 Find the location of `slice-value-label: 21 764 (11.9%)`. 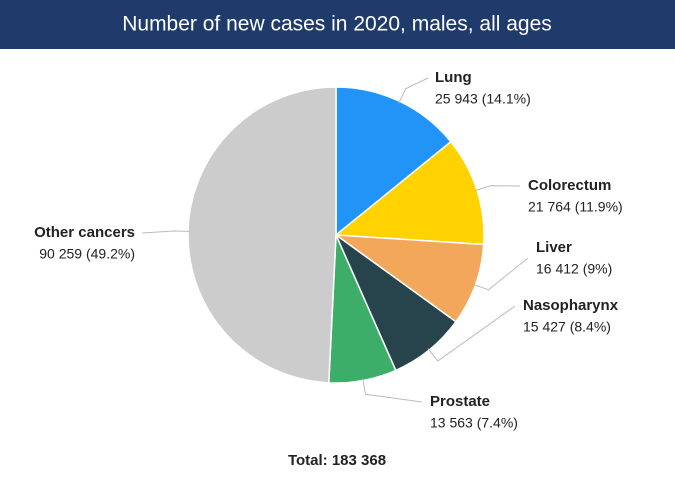

slice-value-label: 21 764 (11.9%) is located at coordinates (575, 207).